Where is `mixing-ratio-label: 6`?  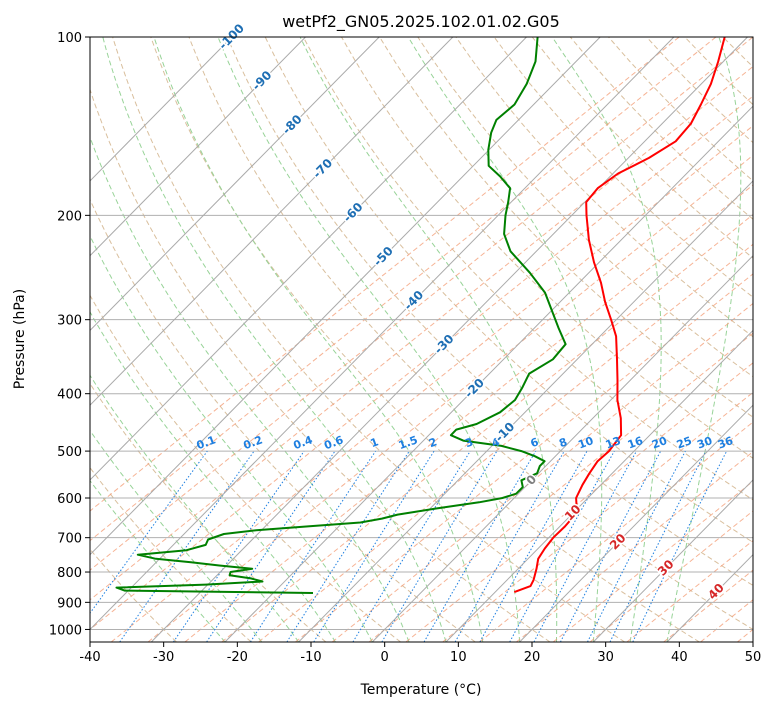
mixing-ratio-label: 6 is located at coordinates (535, 442).